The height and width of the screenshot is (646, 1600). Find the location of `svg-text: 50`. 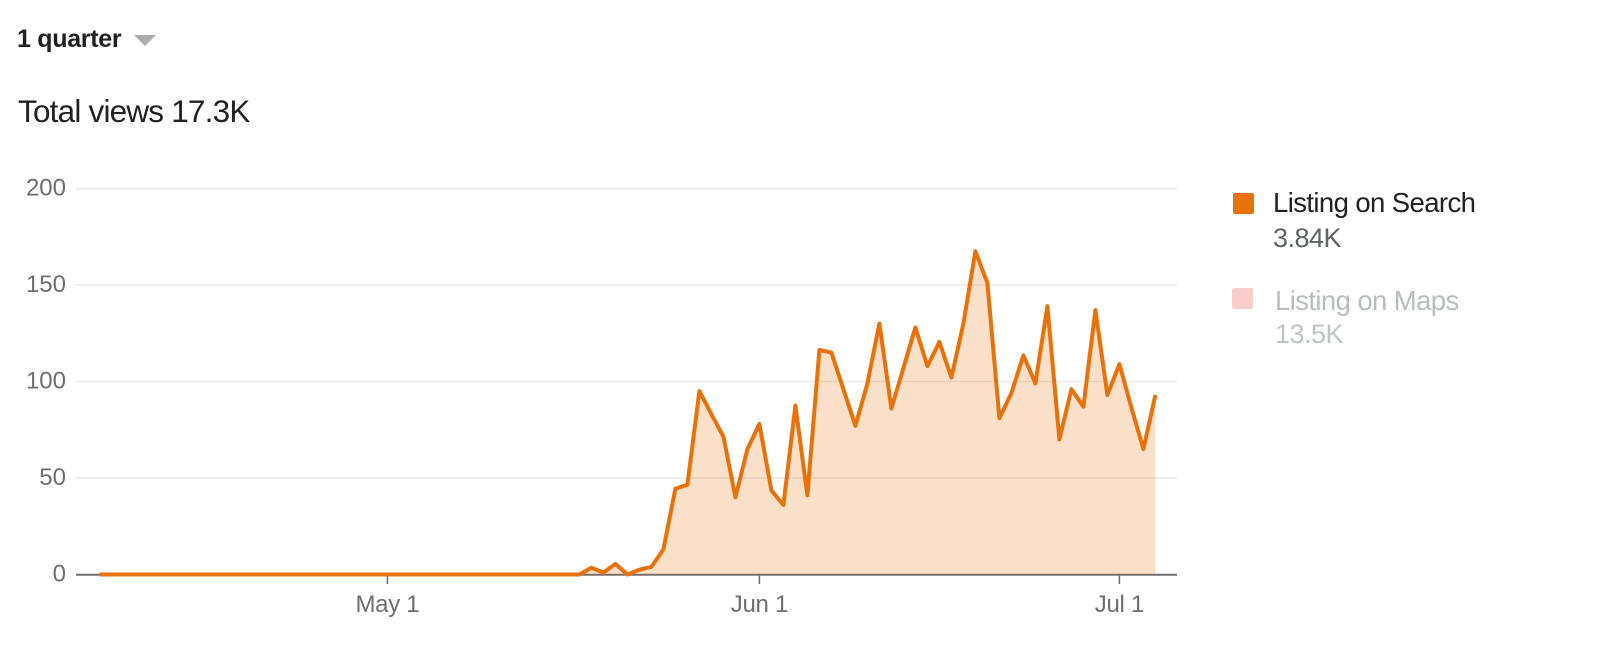

svg-text: 50 is located at coordinates (52, 477).